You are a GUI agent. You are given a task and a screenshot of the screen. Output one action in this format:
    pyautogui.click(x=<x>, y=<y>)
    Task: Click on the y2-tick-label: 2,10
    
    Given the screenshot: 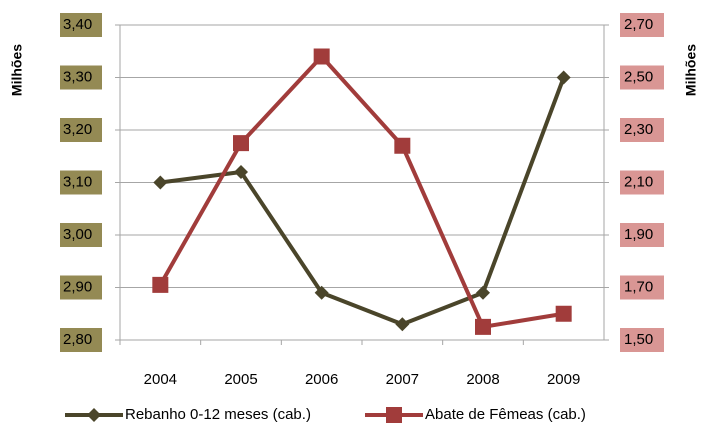 What is the action you would take?
    pyautogui.click(x=638, y=181)
    